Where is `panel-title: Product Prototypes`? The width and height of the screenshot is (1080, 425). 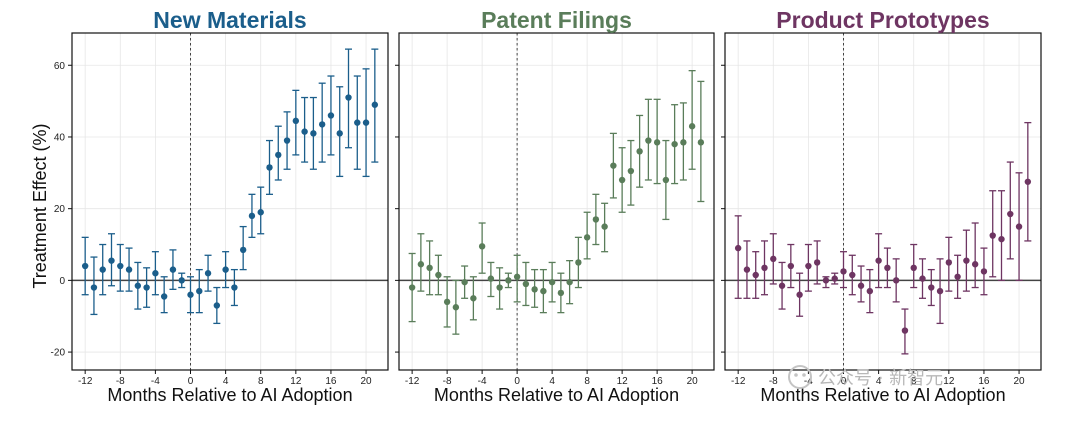
panel-title: Product Prototypes is located at coordinates (882, 20).